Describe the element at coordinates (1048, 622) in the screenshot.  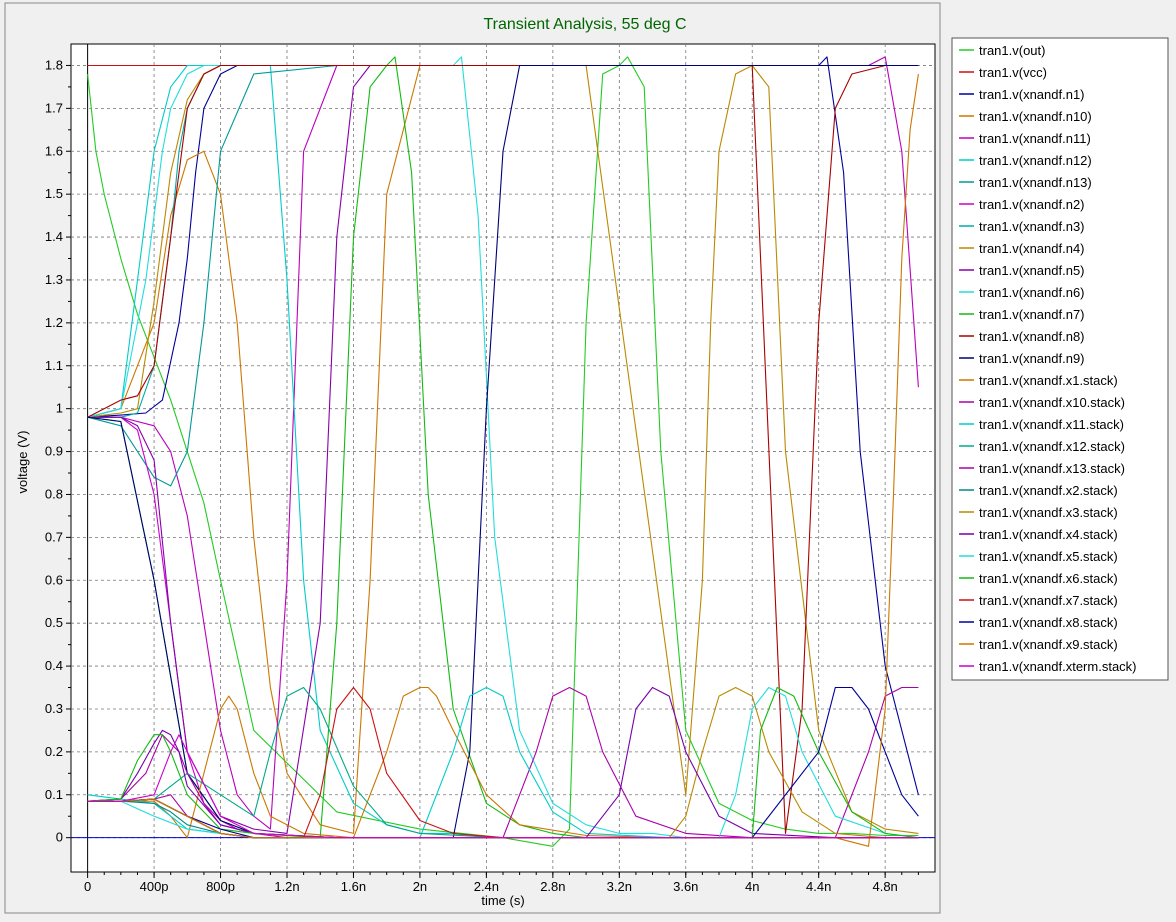
I see `legend-label: tran1.v(xnandf.x8.stack)` at that location.